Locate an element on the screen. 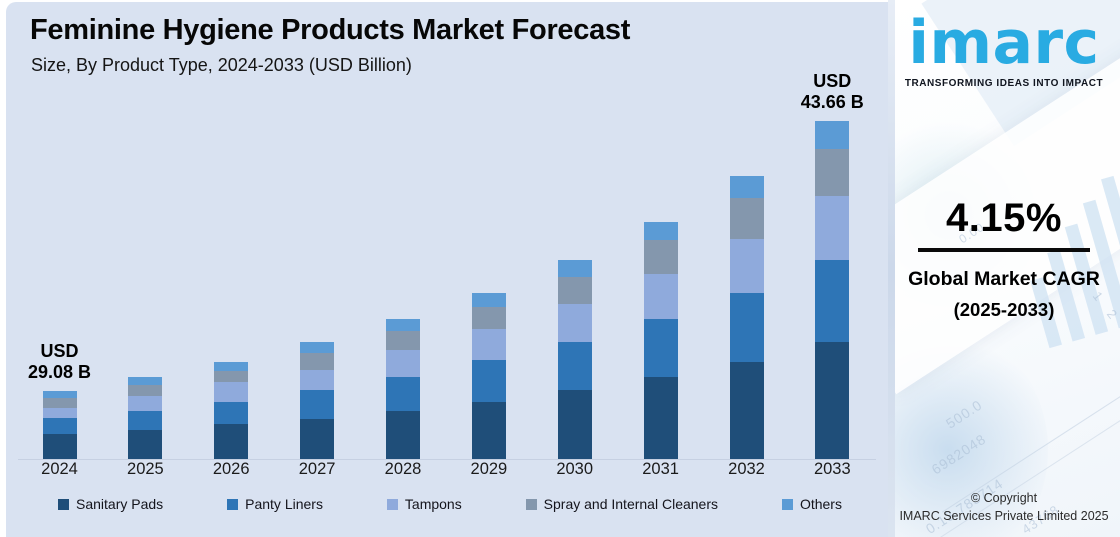 The height and width of the screenshot is (537, 1120). bar-segment-2031-spray-and-internal-cleaners is located at coordinates (660, 257).